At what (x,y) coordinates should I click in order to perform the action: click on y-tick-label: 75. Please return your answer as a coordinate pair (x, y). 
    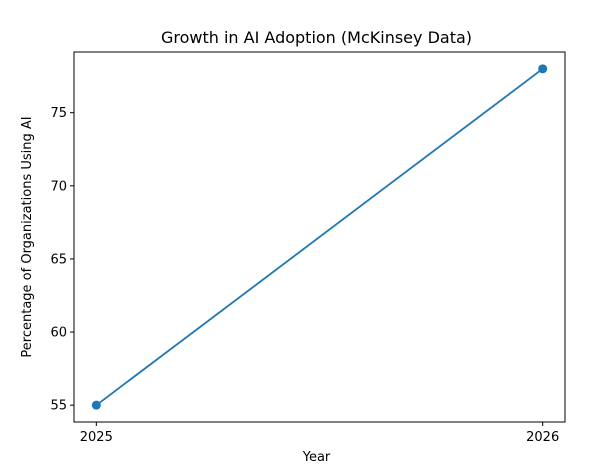
    Looking at the image, I should click on (58, 113).